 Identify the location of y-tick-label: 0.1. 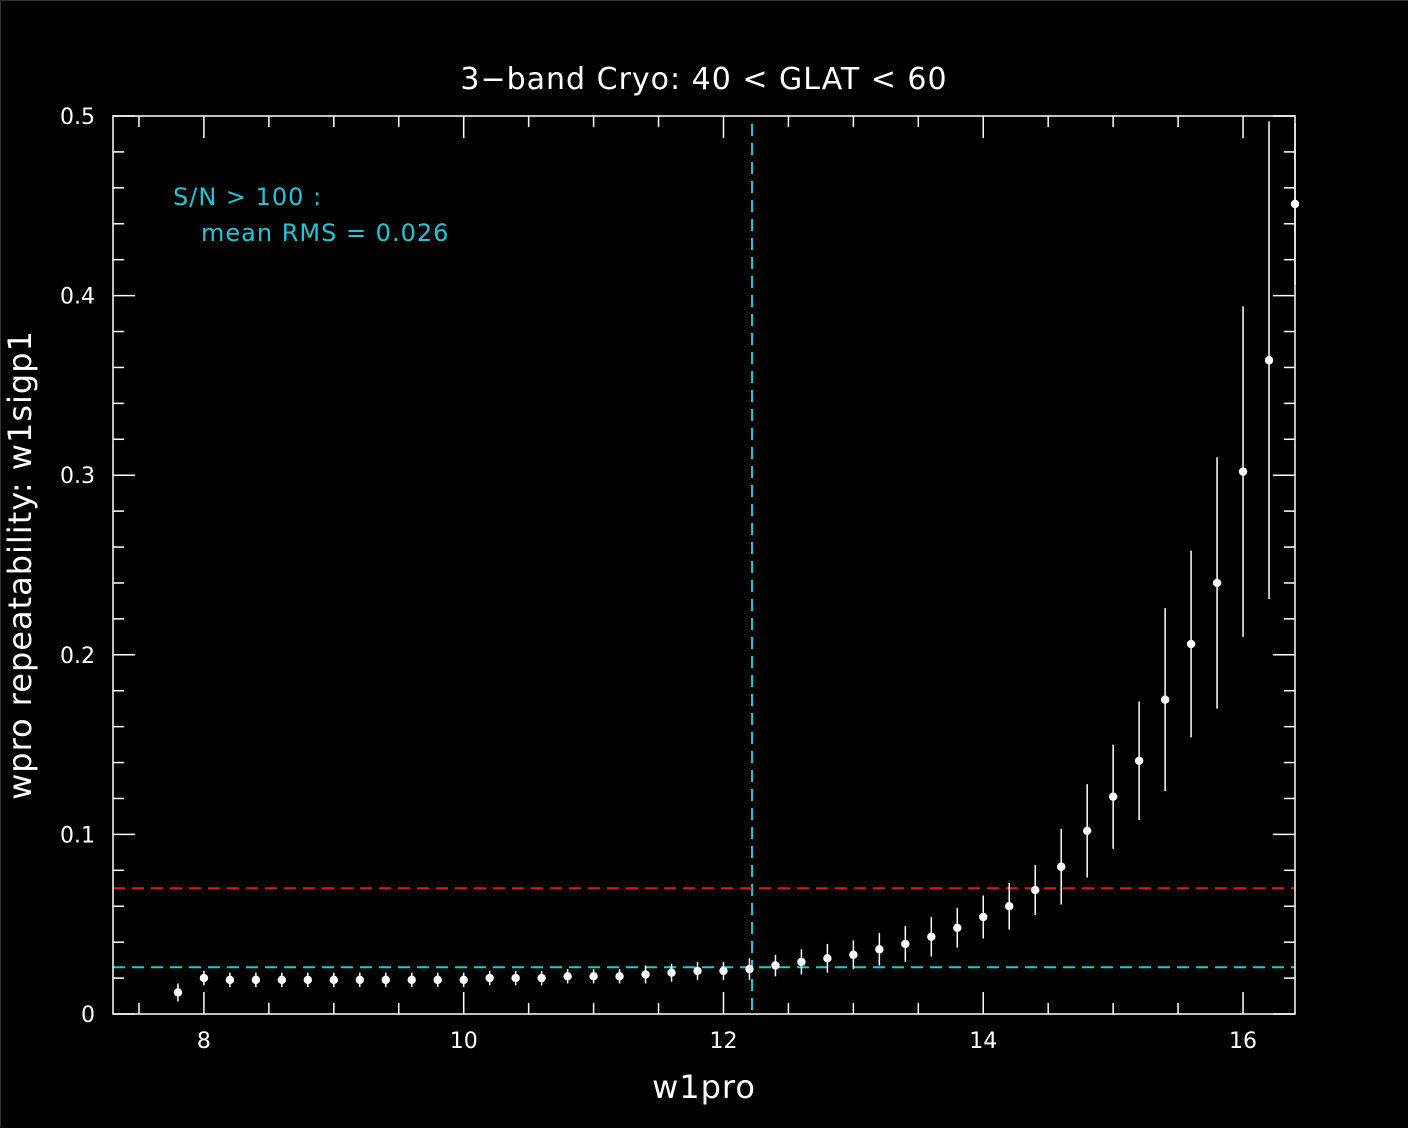
(77, 835).